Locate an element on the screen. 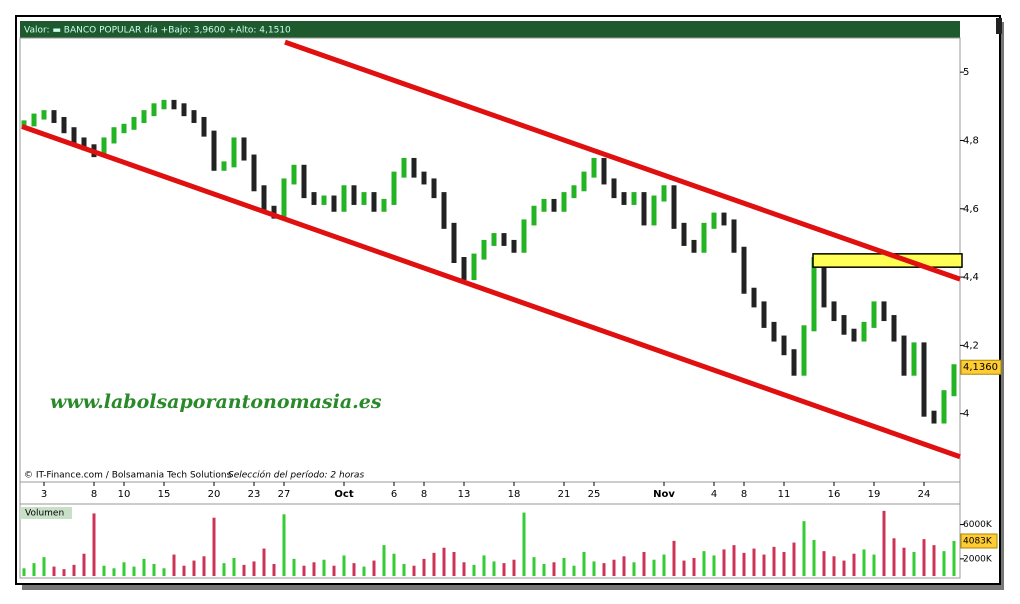  x-tick-label: 20 is located at coordinates (214, 494).